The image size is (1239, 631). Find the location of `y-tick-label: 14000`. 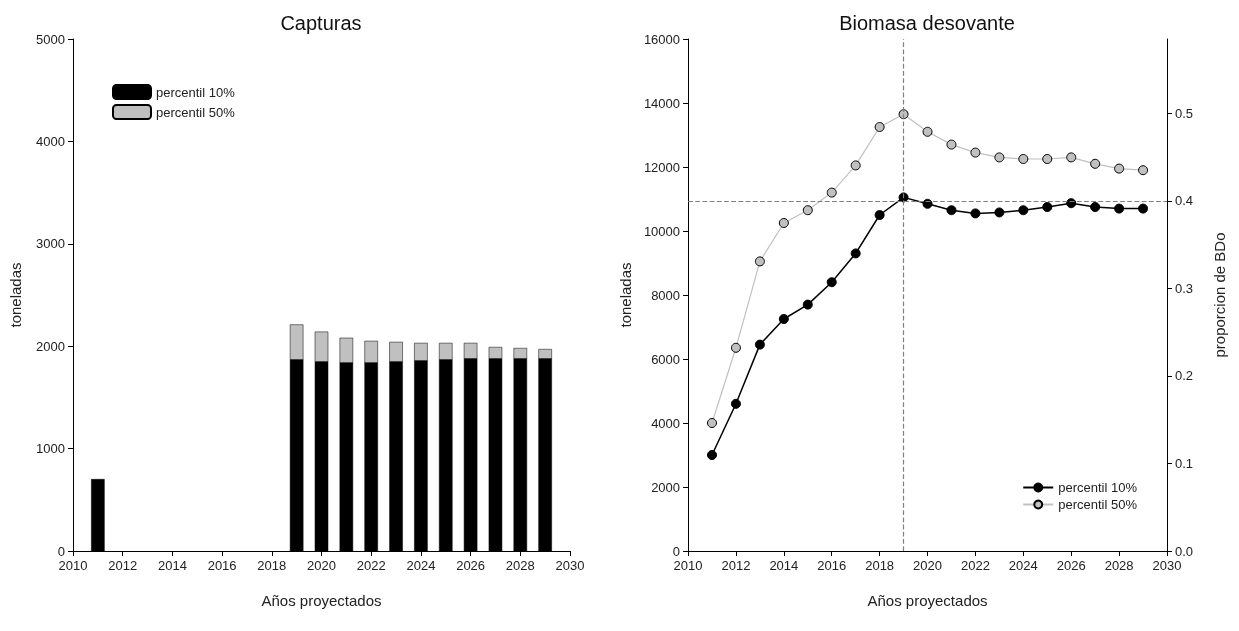

y-tick-label: 14000 is located at coordinates (662, 103).